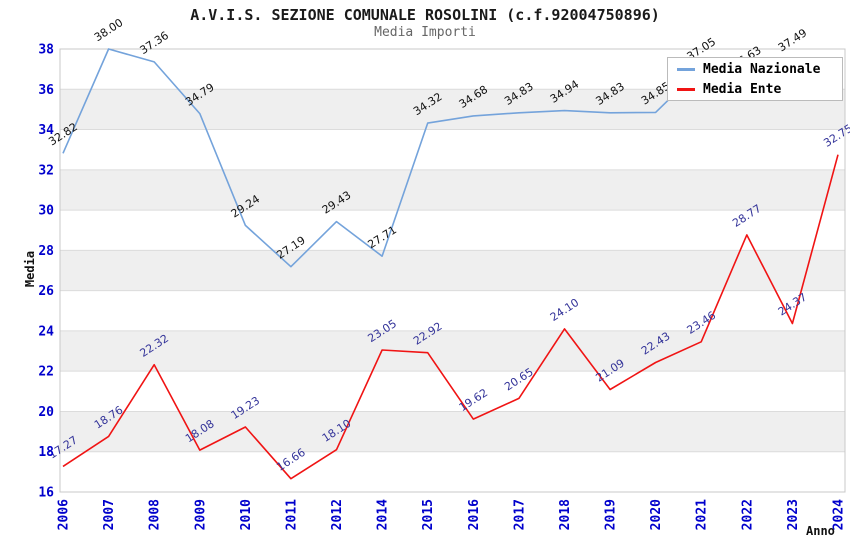  I want to click on x-tick-label: 2018, so click(565, 514).